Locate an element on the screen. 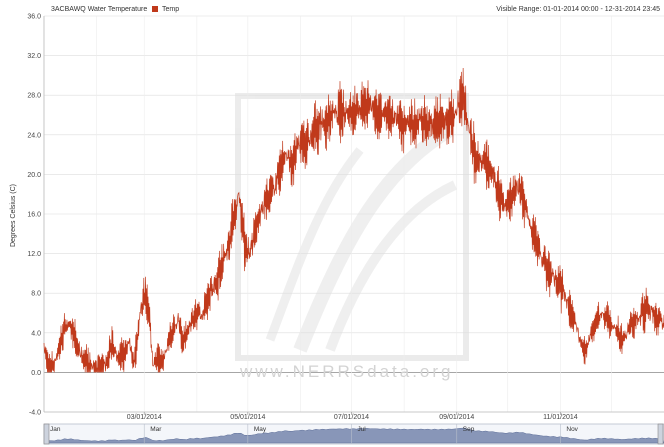 Image resolution: width=664 pixels, height=447 pixels. navigator-month-label: Jan is located at coordinates (55, 429).